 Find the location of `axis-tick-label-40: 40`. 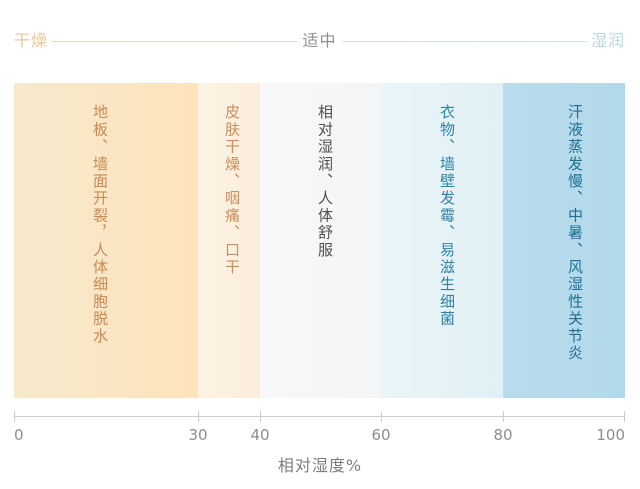

axis-tick-label-40: 40 is located at coordinates (260, 435).